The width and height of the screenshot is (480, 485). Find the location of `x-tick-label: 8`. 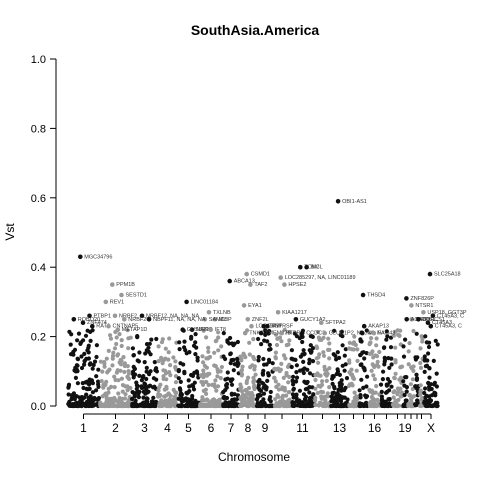

x-tick-label: 8 is located at coordinates (248, 428).